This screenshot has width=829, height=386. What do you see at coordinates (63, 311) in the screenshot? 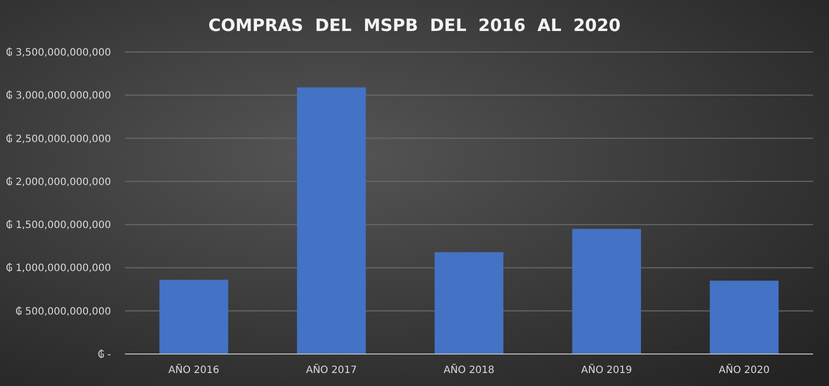
I see `y-tick-label: ₲ 500,000,000,000` at bounding box center [63, 311].